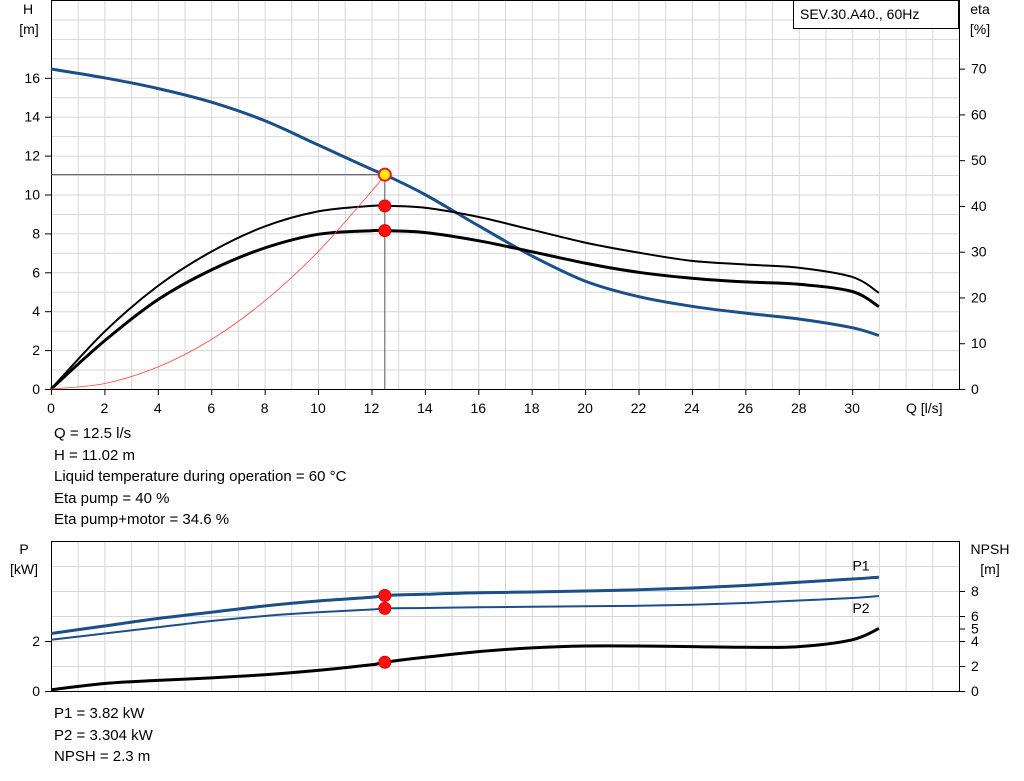 This screenshot has height=781, width=1024. What do you see at coordinates (975, 691) in the screenshot?
I see `npsh-tick-label: 0` at bounding box center [975, 691].